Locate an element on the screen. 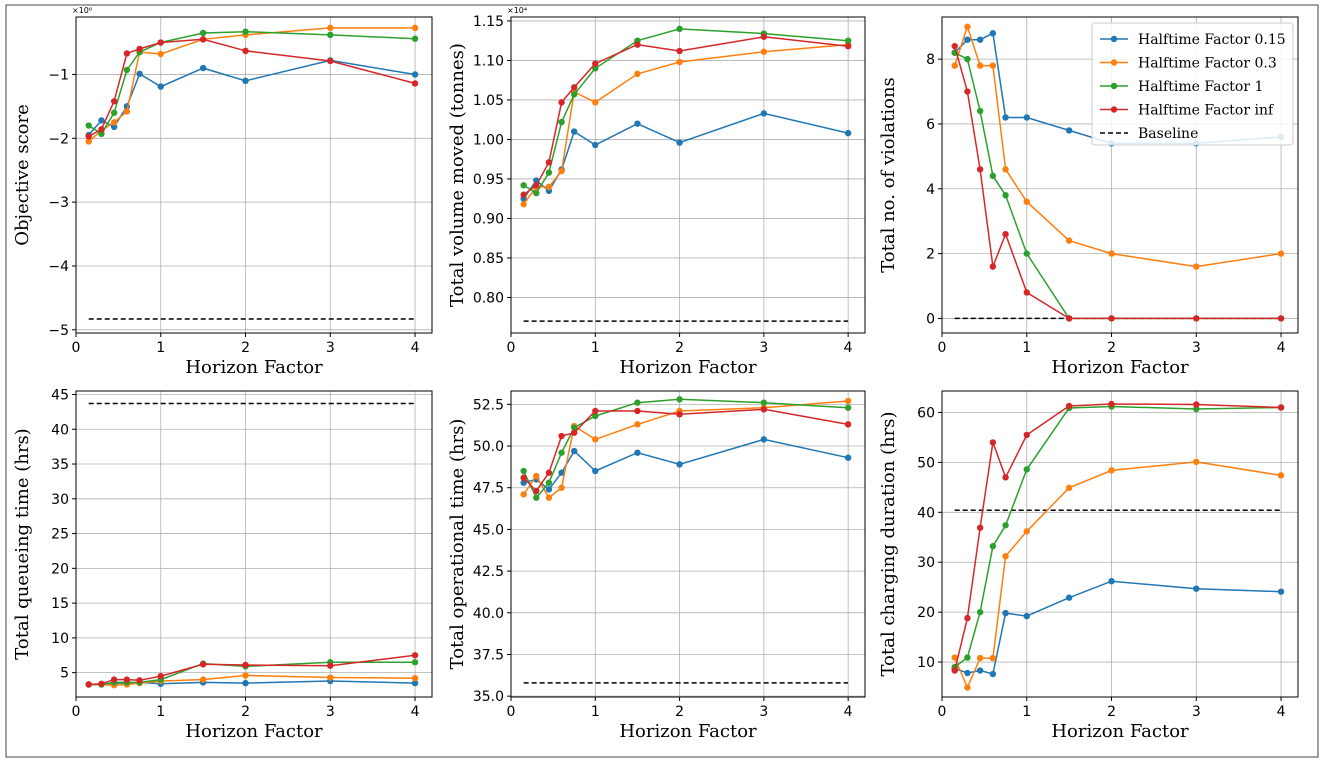  x-tick-label: 4 is located at coordinates (415, 712).